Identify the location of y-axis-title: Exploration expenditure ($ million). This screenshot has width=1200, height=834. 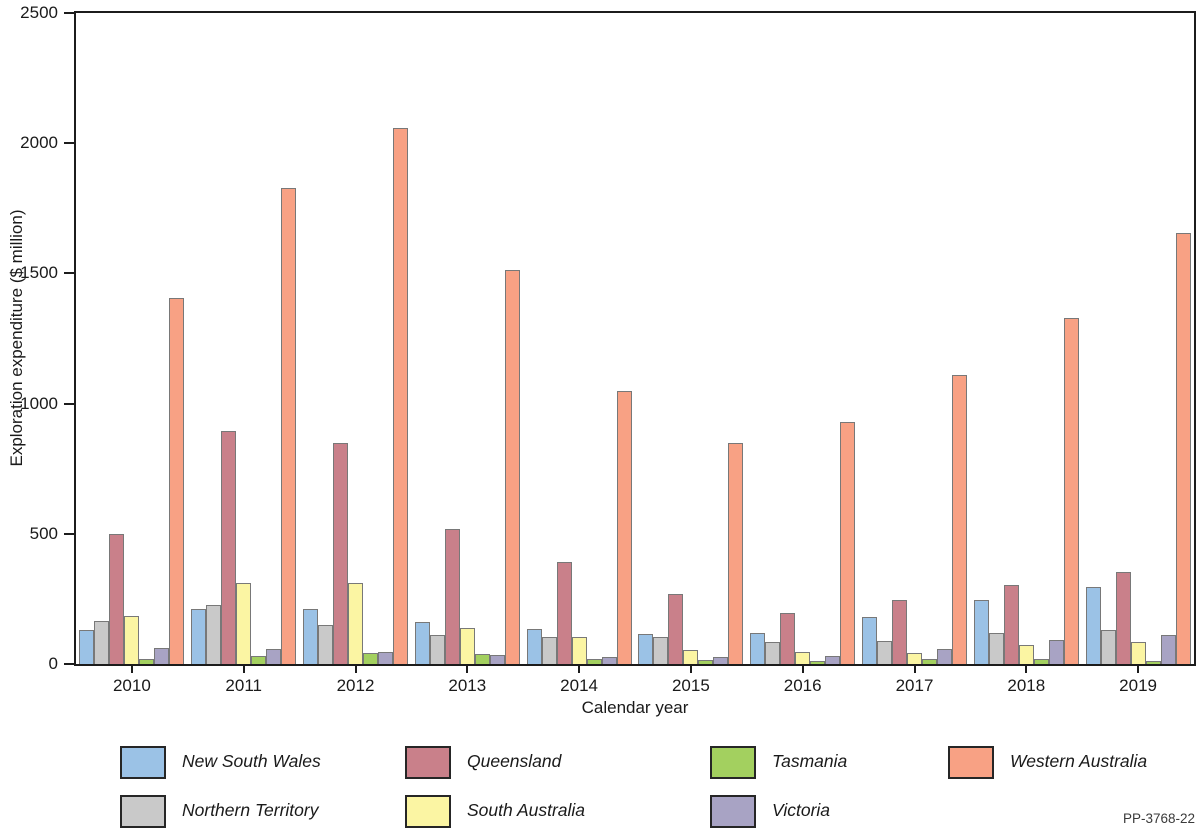
(16, 338).